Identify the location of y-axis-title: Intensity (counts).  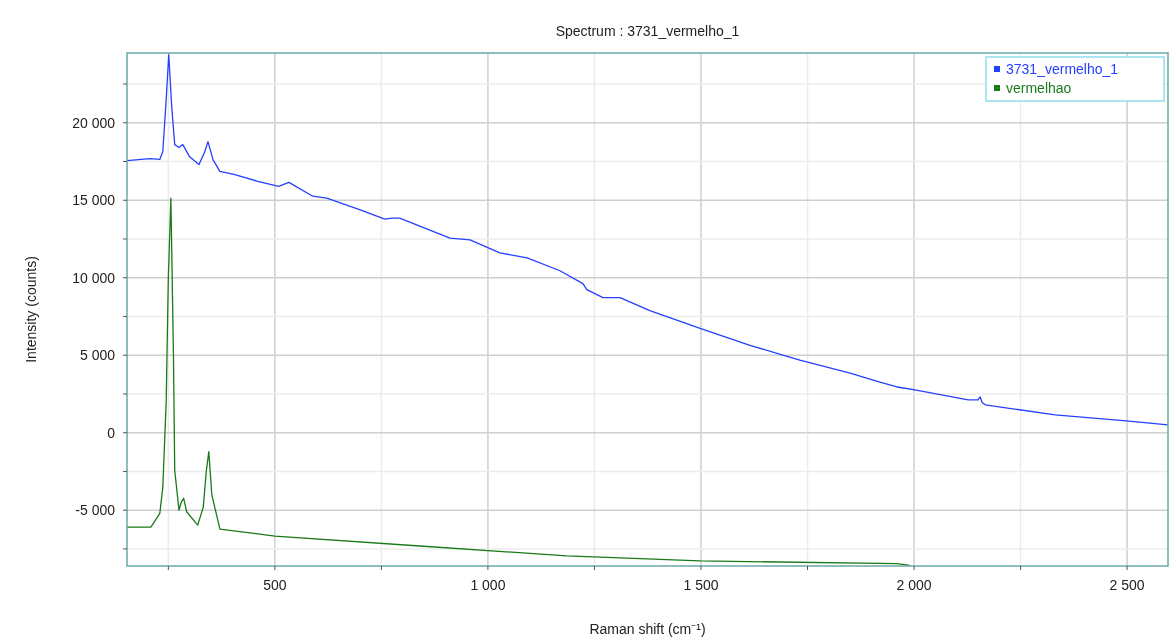
(31, 309).